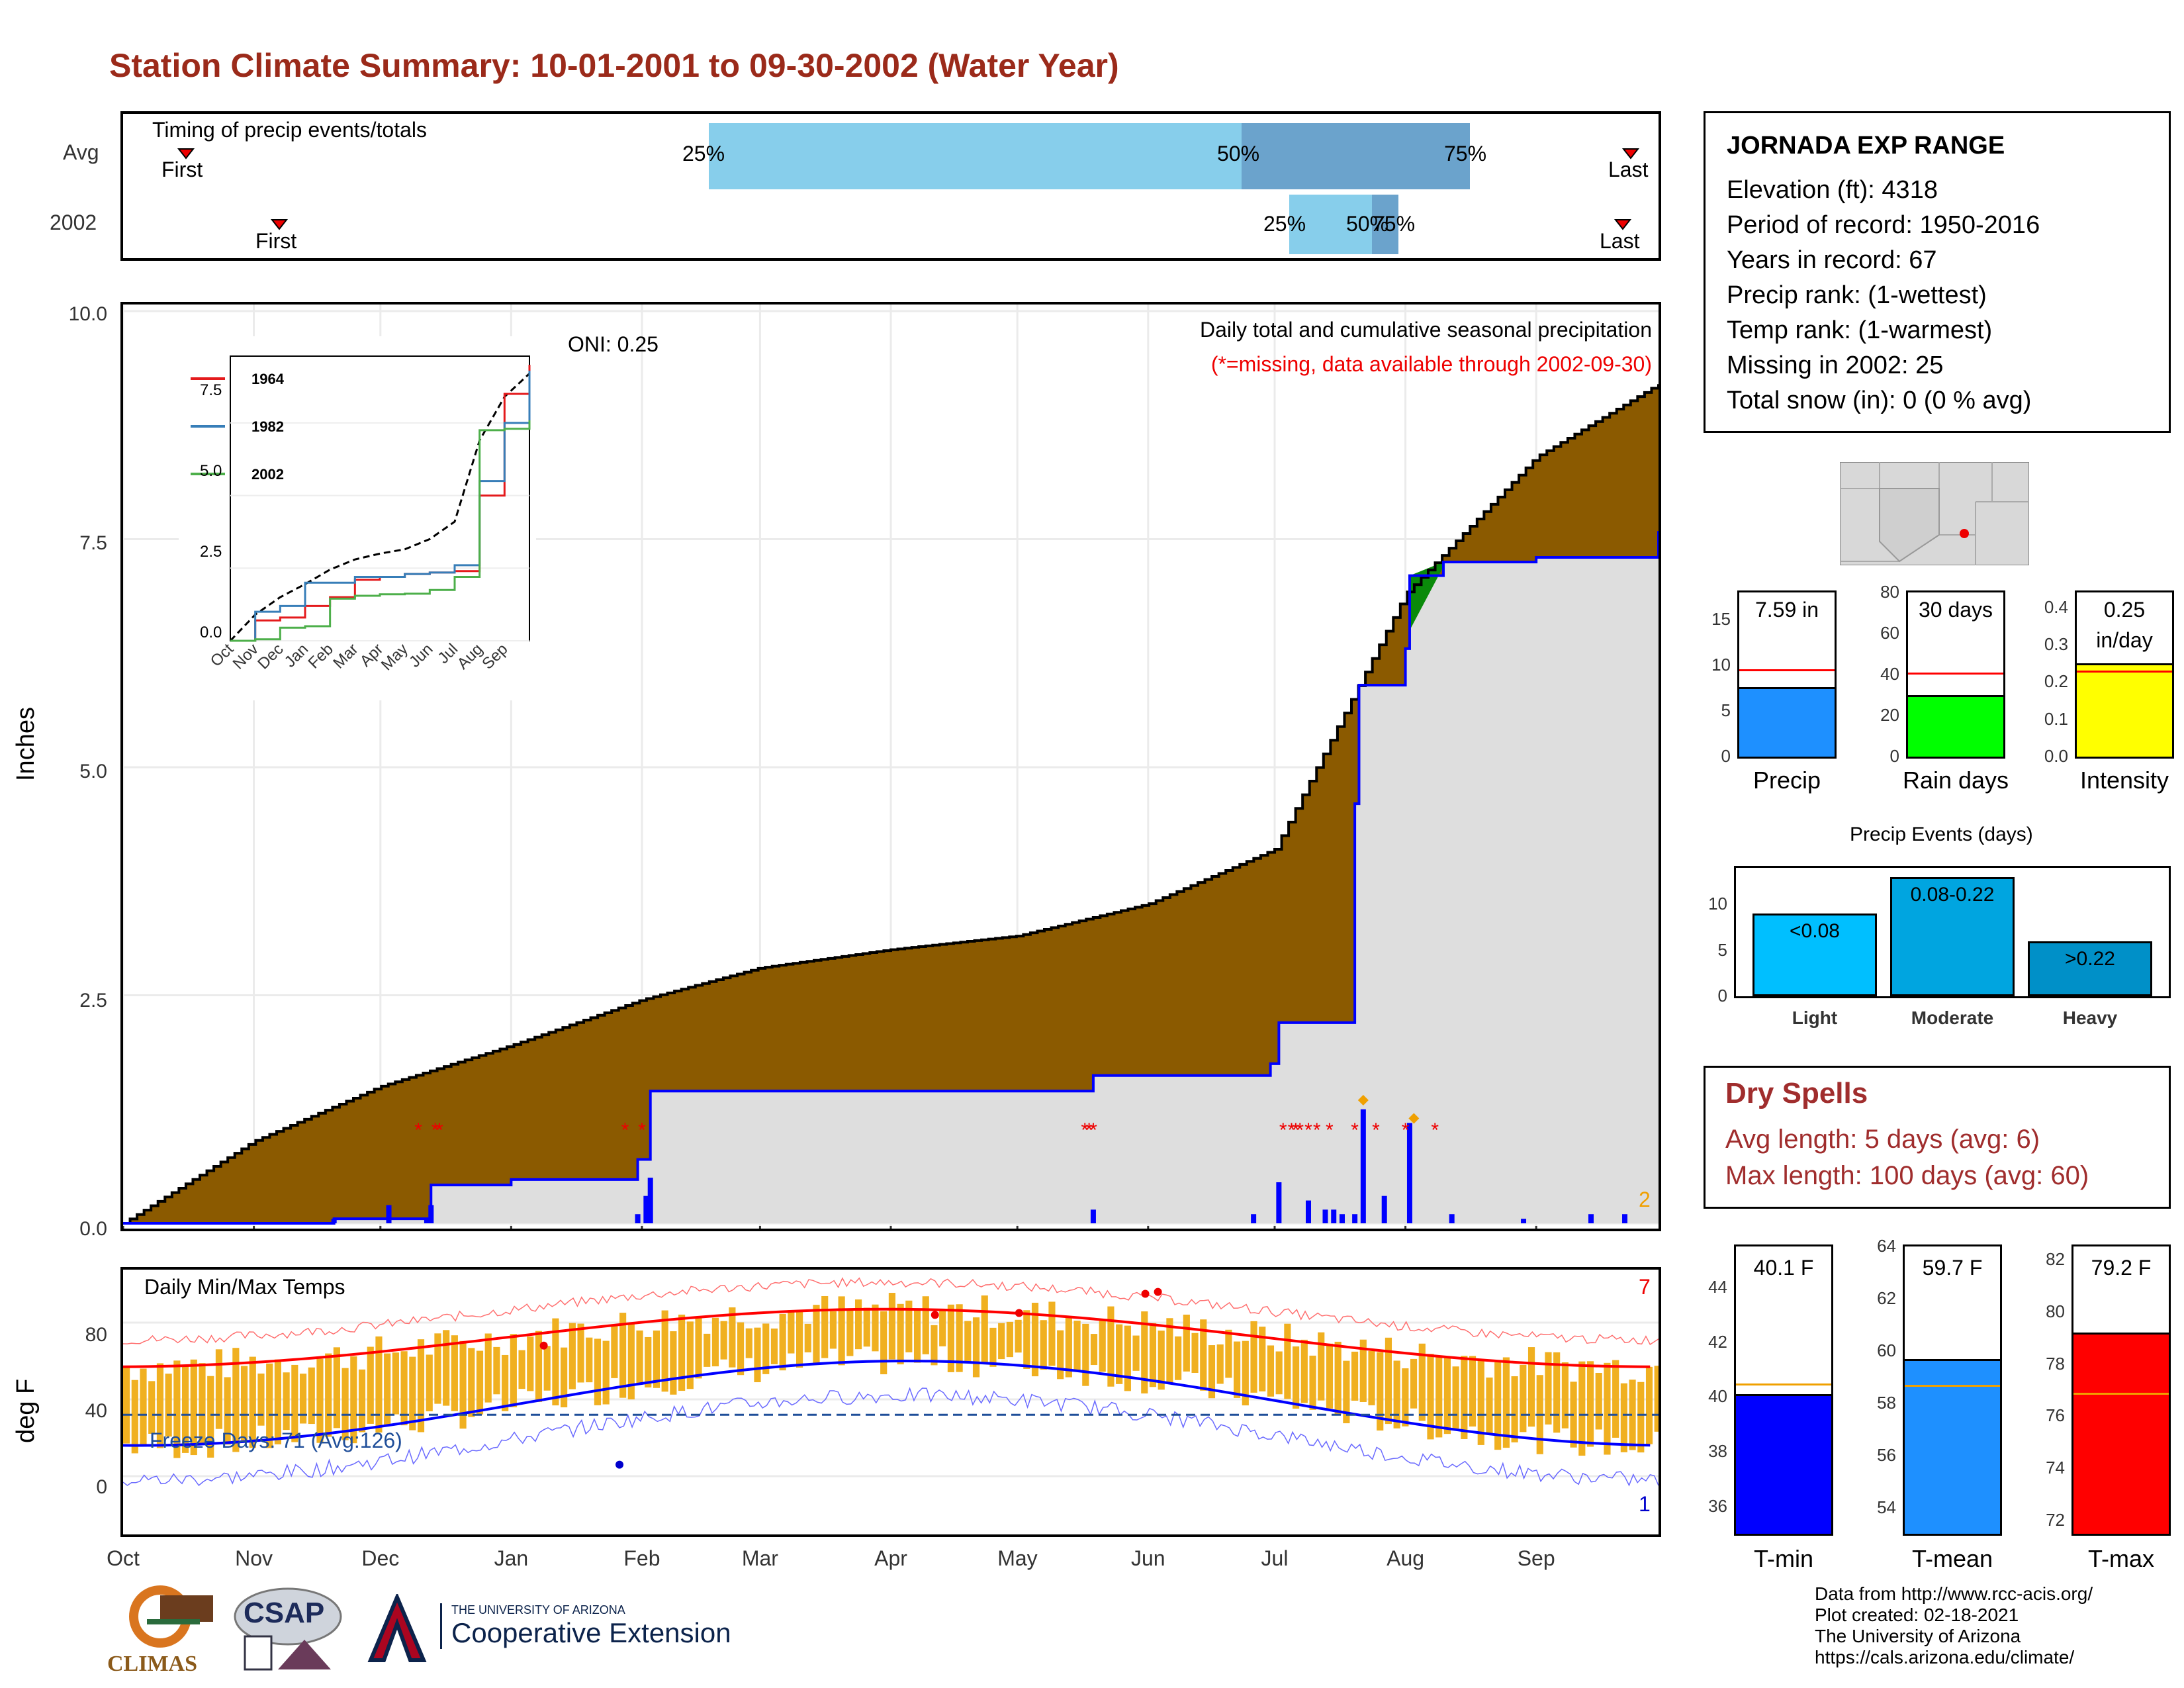 The height and width of the screenshot is (1688, 2184). Describe the element at coordinates (1718, 1287) in the screenshot. I see `temp-bar-tick: 44` at that location.